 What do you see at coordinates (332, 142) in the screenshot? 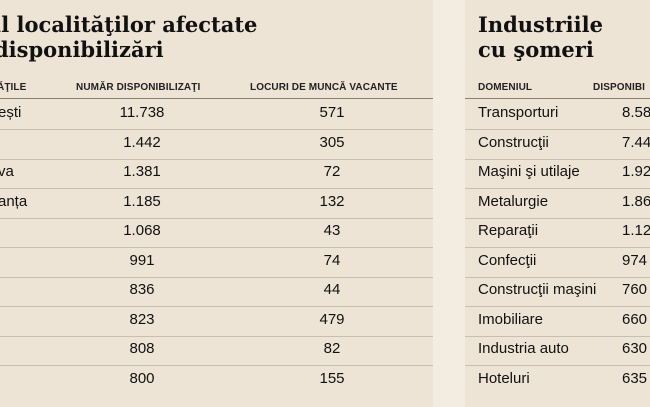
I see `vacante-value: 305` at bounding box center [332, 142].